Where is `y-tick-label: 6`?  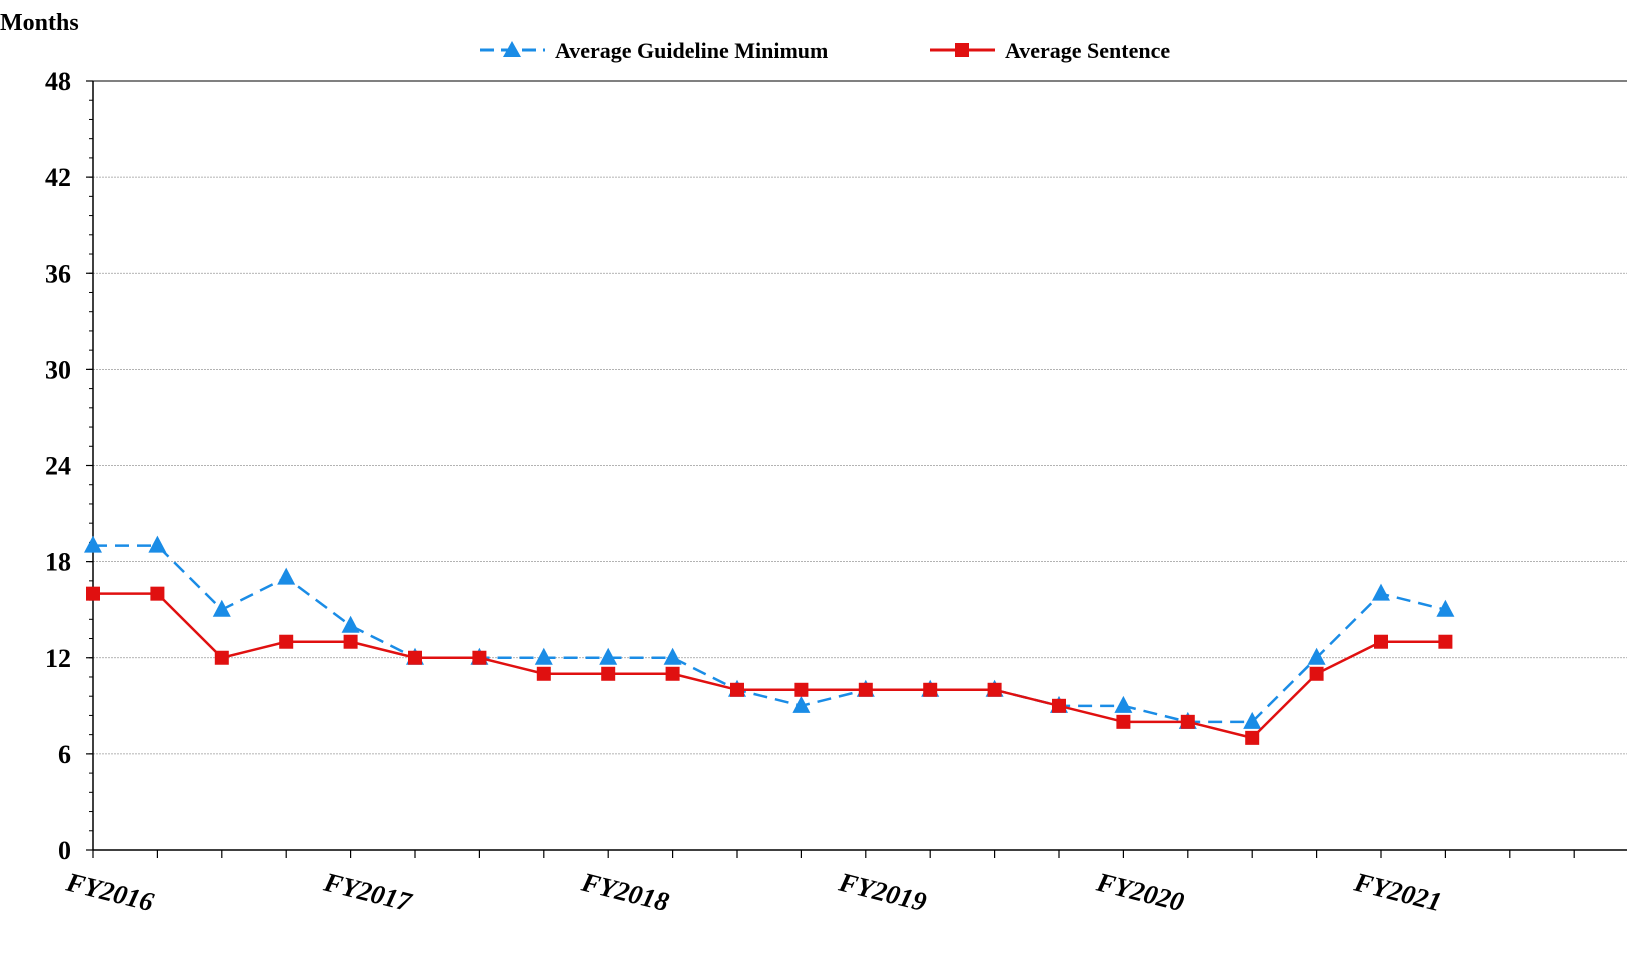
y-tick-label: 6 is located at coordinates (64, 754).